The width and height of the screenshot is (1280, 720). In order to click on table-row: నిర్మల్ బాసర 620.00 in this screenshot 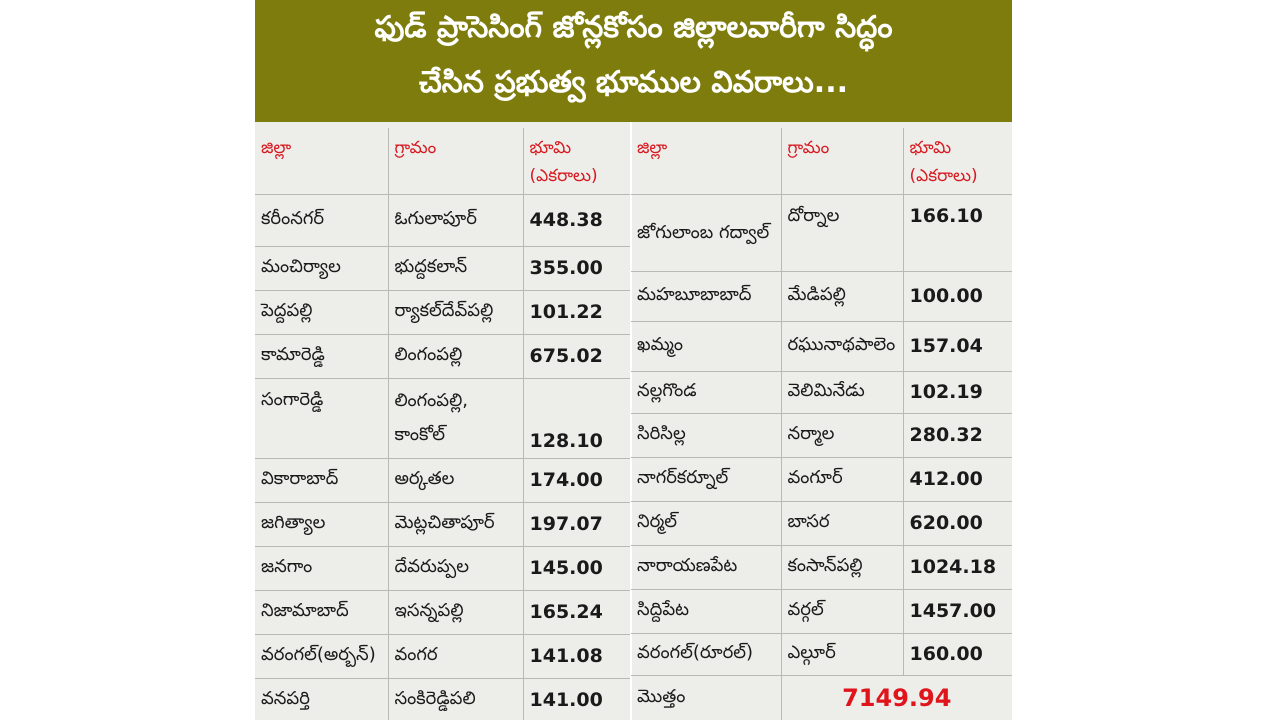, I will do `click(821, 523)`.